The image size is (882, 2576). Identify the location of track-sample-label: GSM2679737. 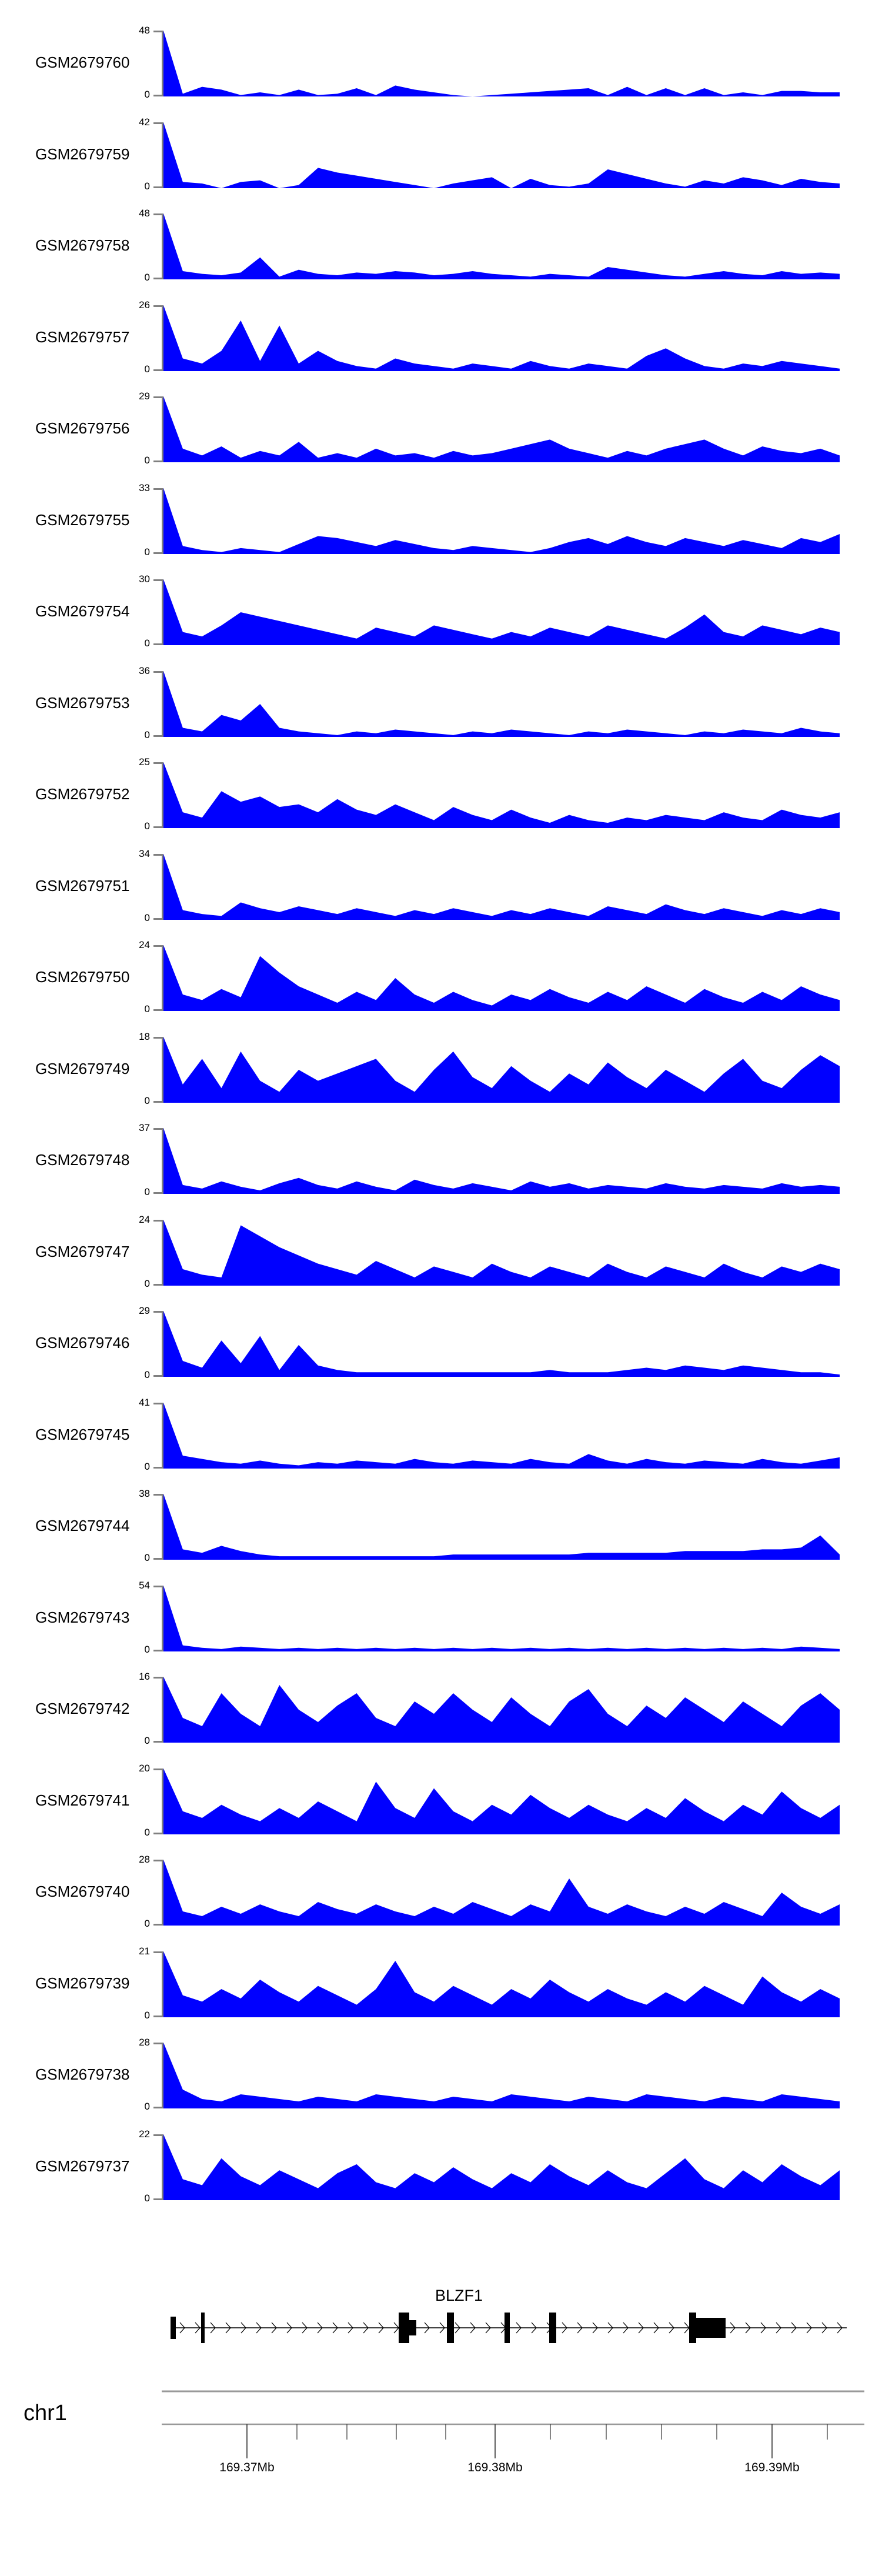
(82, 2166).